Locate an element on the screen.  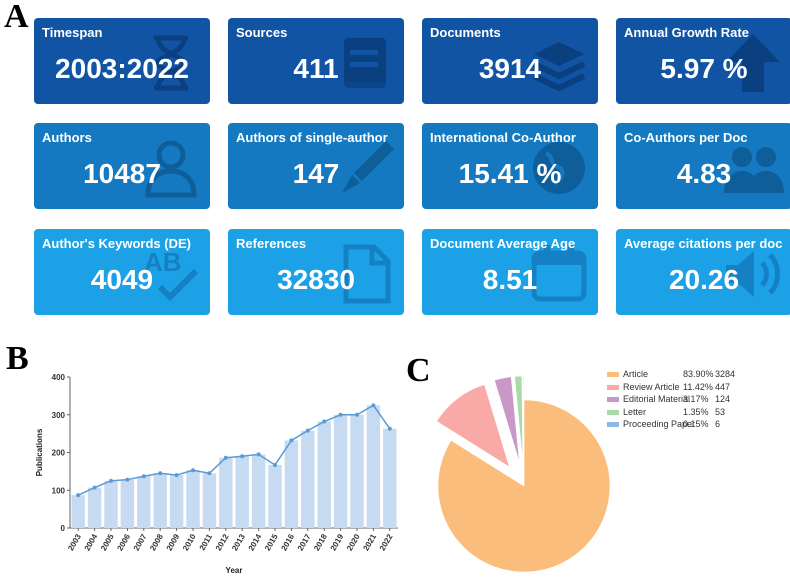
y-axis-label: Publications is located at coordinates (39, 452).